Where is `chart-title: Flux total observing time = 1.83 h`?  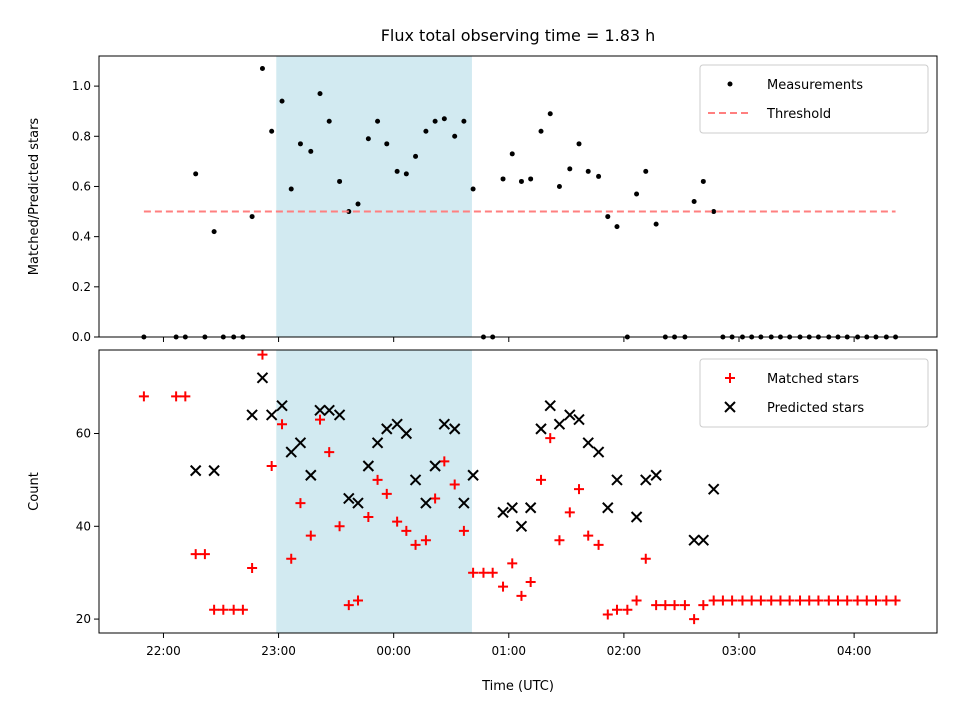 chart-title: Flux total observing time = 1.83 h is located at coordinates (518, 35).